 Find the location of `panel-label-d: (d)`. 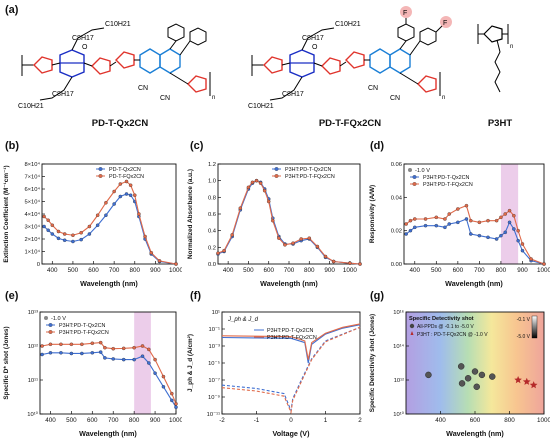

panel-label-d: (d) is located at coordinates (377, 146).